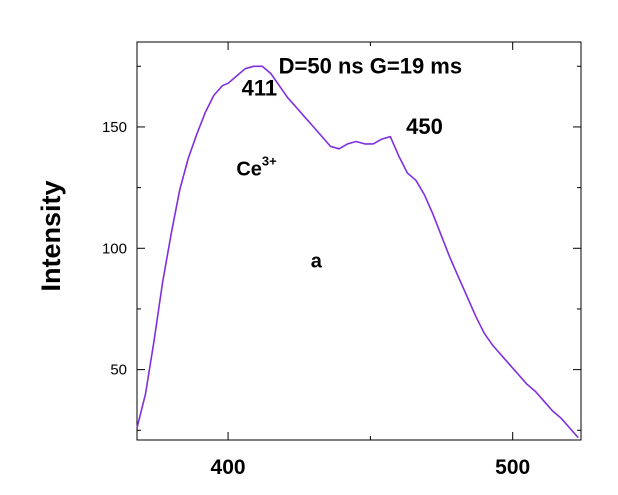 The width and height of the screenshot is (618, 495). I want to click on annotation-label: 411, so click(260, 87).